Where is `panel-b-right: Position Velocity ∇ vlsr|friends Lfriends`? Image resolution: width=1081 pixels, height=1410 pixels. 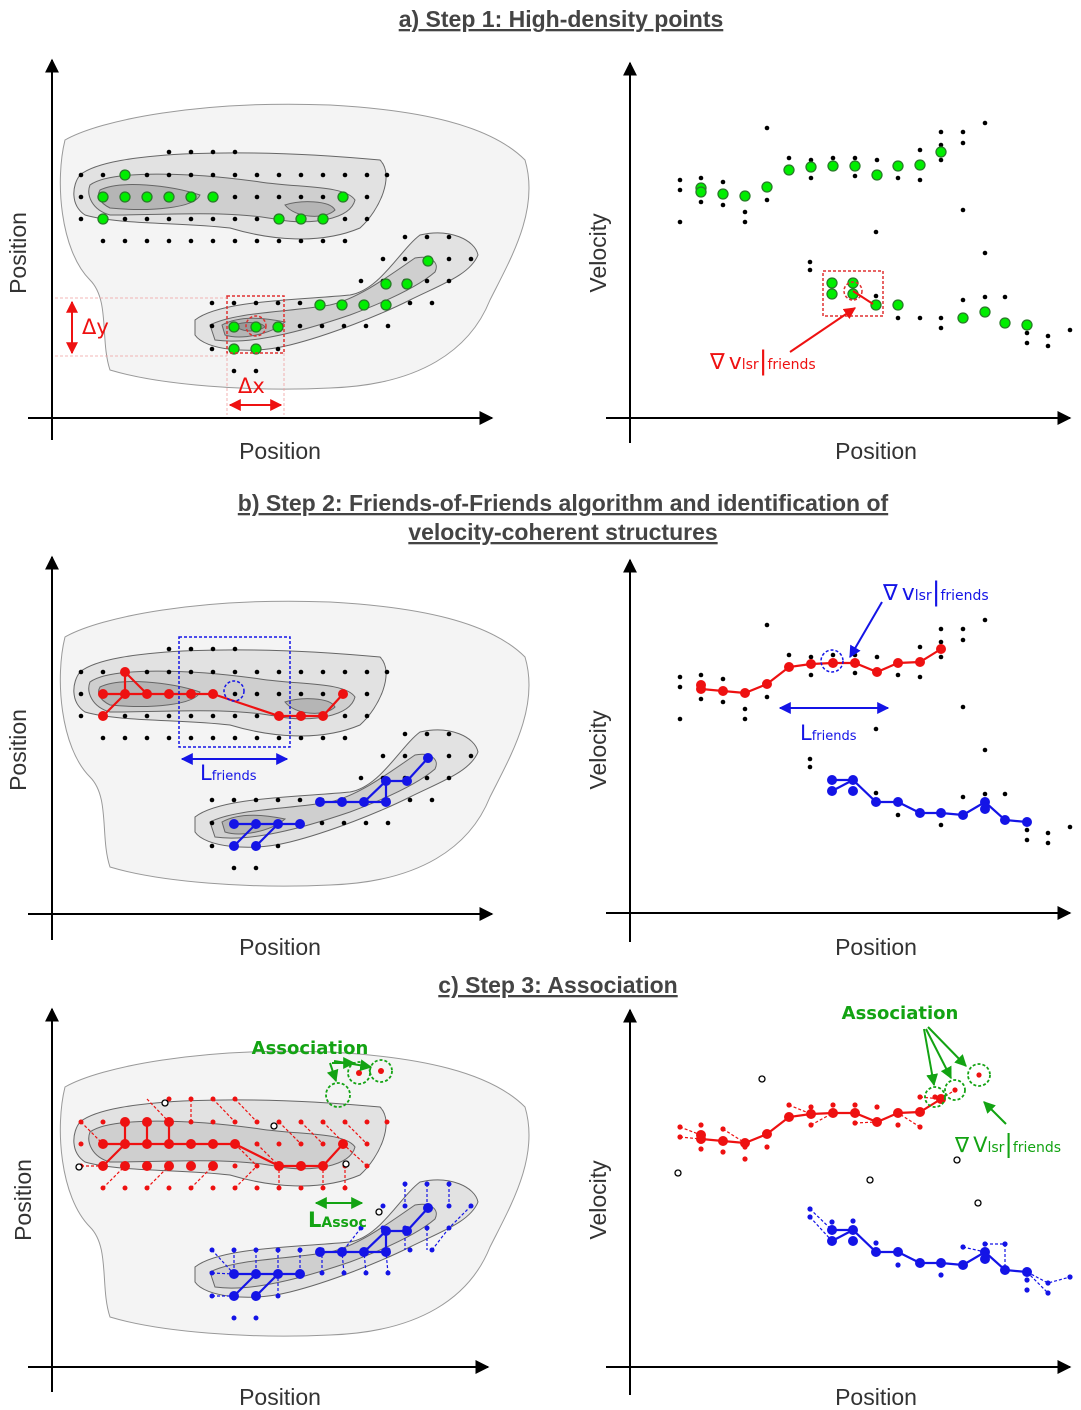
panel-b-right: Position Velocity ∇ vlsr|friends Lfriends is located at coordinates (829, 759).